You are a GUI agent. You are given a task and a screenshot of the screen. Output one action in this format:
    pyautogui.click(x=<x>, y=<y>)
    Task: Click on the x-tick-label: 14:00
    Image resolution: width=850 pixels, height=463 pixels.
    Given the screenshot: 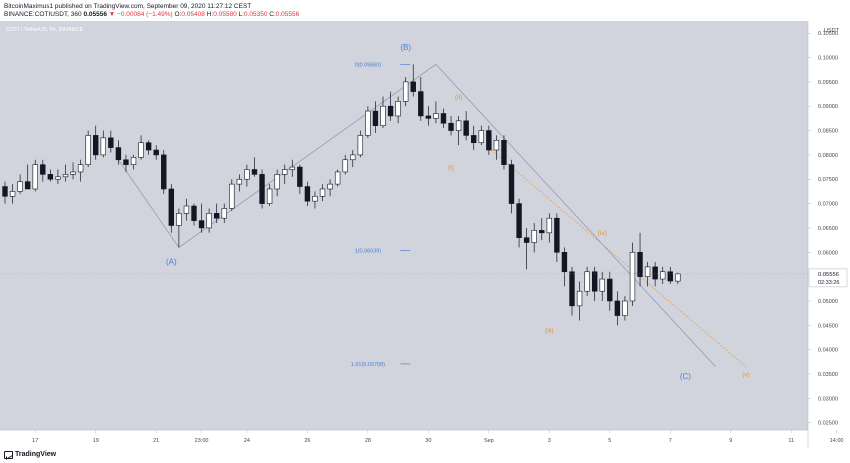 What is the action you would take?
    pyautogui.click(x=837, y=441)
    